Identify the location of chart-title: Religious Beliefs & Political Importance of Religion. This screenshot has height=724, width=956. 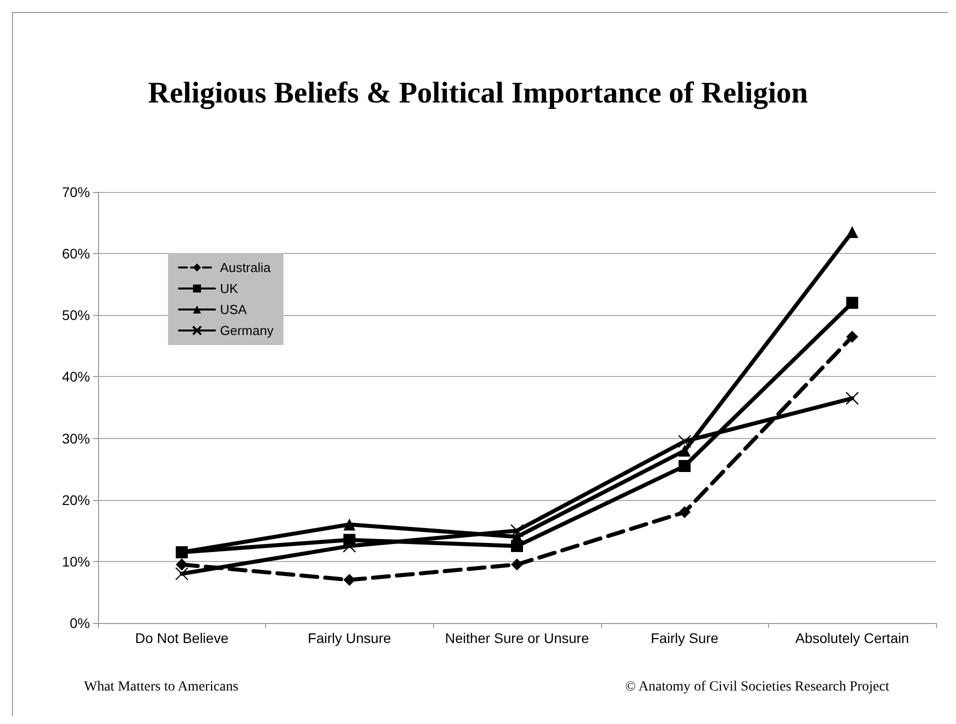
(478, 93).